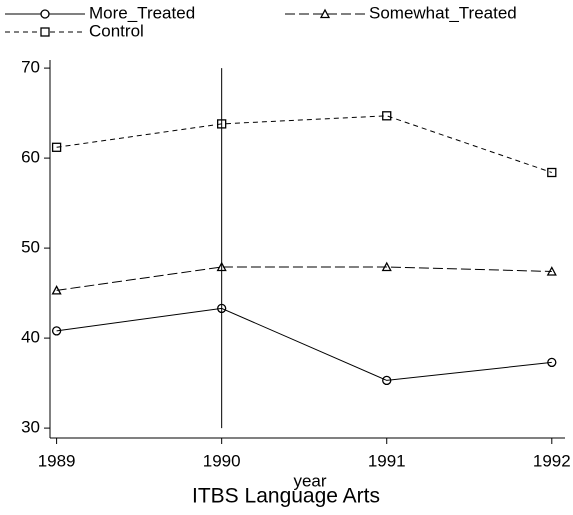  I want to click on x-tick-label: 1991, so click(387, 460).